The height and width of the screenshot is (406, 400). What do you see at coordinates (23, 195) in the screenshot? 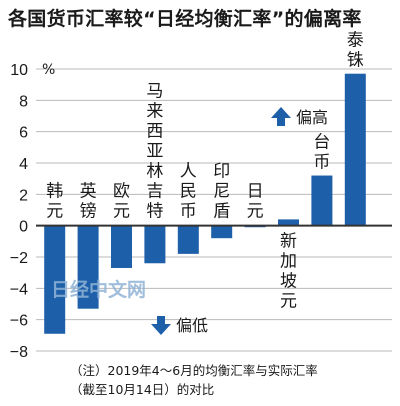
I see `y-tick-label: 2` at bounding box center [23, 195].